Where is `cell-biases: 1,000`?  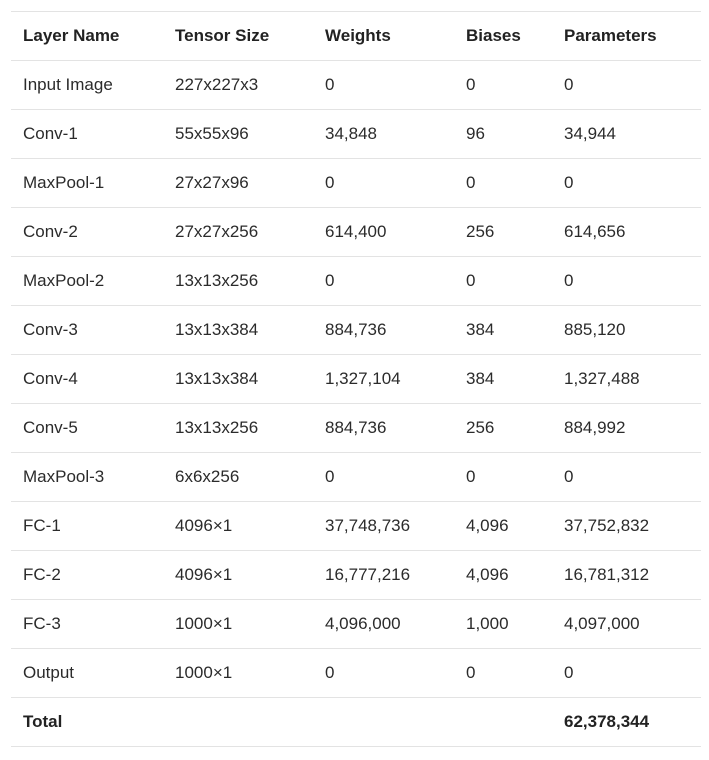 cell-biases: 1,000 is located at coordinates (503, 624).